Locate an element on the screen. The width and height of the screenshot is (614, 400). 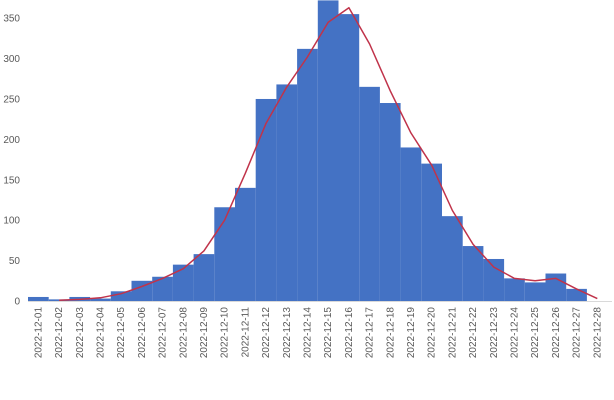
x-tick-label: 2022-12-15 is located at coordinates (328, 333).